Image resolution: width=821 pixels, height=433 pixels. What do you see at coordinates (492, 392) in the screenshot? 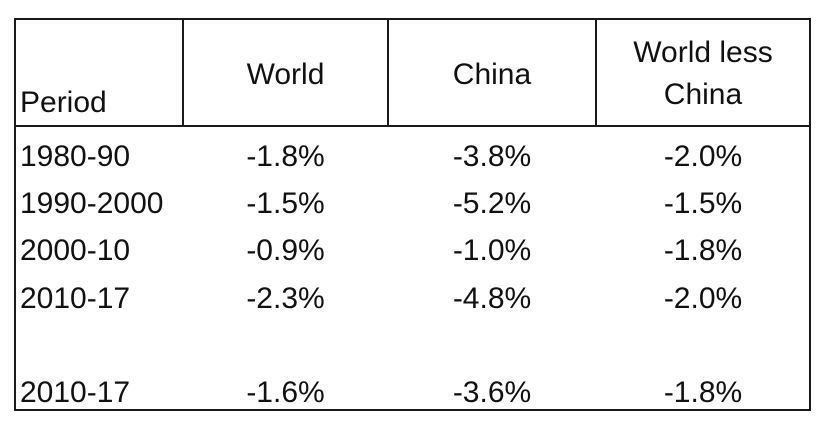
I see `row-china-value: -3.6%` at bounding box center [492, 392].